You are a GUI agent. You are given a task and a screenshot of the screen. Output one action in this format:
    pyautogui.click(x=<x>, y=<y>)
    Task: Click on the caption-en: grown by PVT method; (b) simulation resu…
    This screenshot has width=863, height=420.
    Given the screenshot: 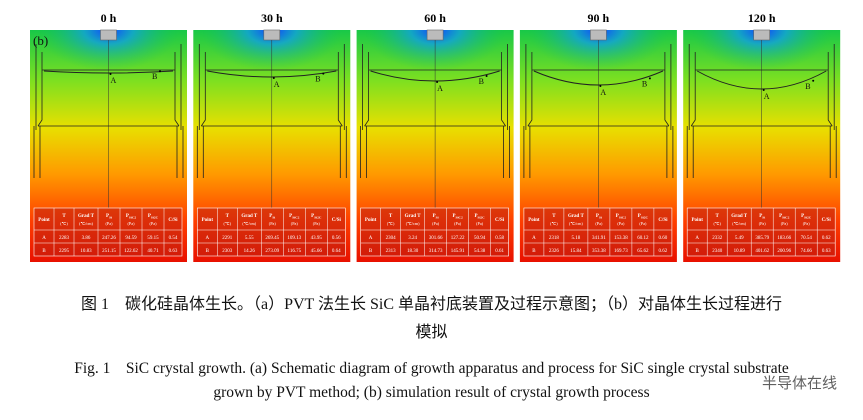 What is the action you would take?
    pyautogui.click(x=431, y=392)
    